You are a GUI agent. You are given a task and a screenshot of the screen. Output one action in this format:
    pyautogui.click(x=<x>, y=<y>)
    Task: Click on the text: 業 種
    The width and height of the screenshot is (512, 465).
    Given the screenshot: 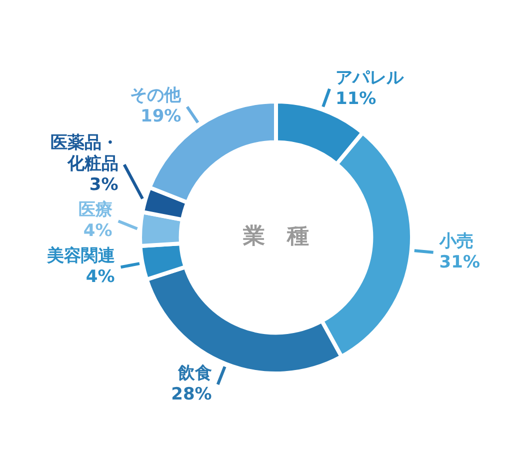 What is the action you would take?
    pyautogui.click(x=275, y=237)
    